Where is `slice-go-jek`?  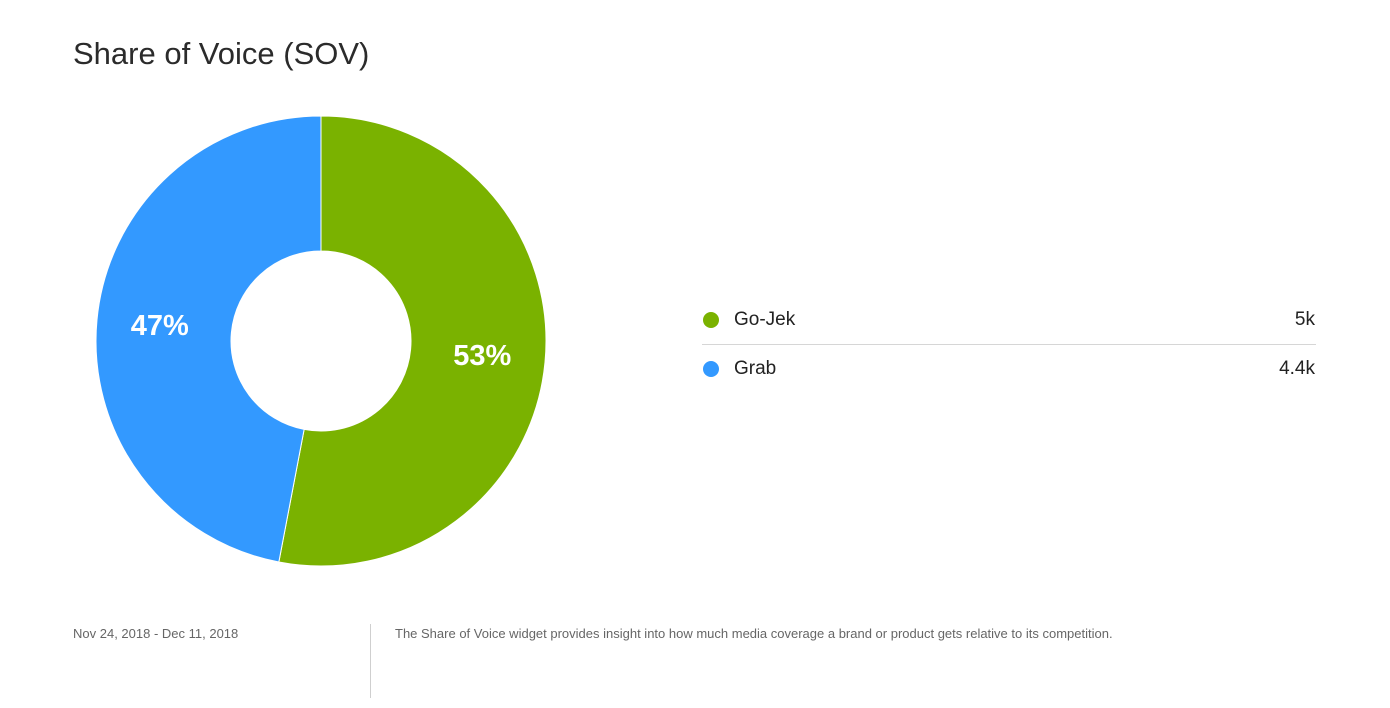 slice-go-jek is located at coordinates (412, 341).